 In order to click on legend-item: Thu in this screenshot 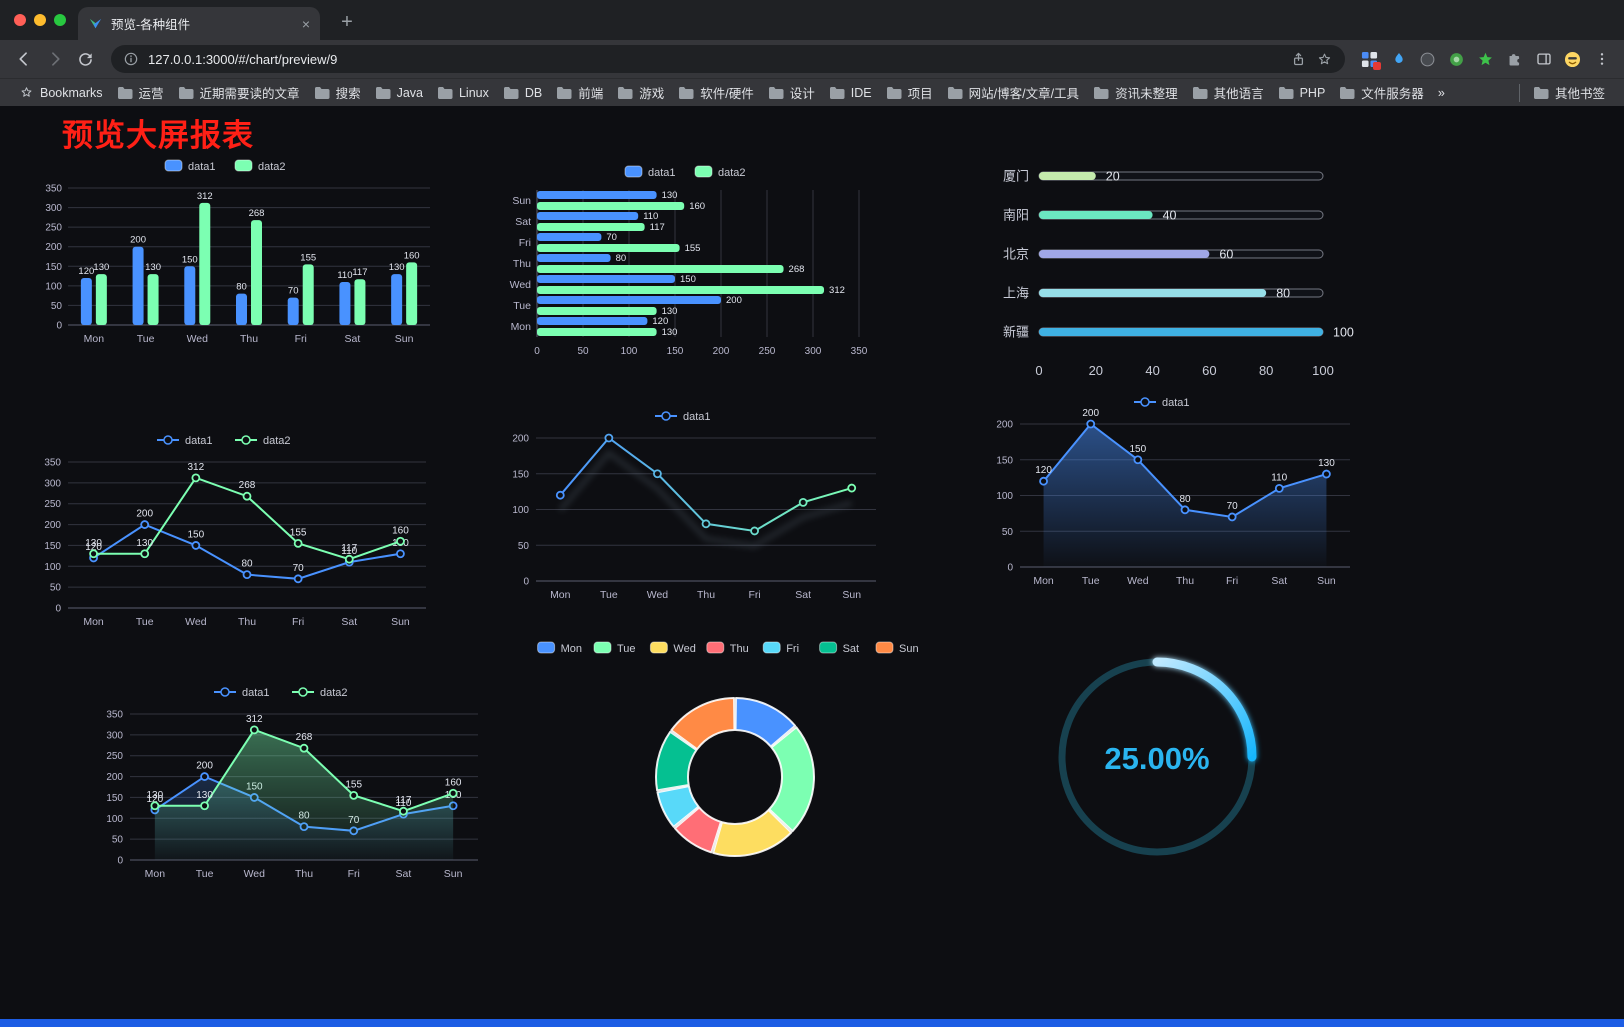, I will do `click(727, 648)`.